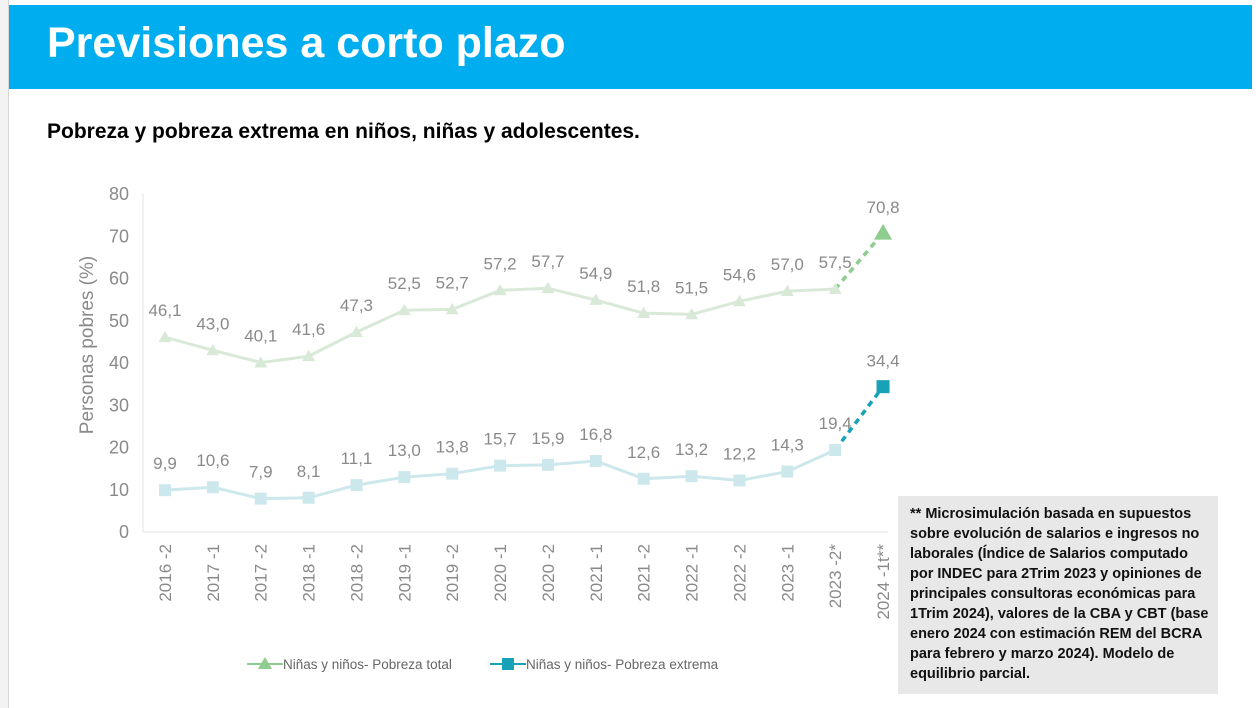  I want to click on projection-line, so click(859, 261).